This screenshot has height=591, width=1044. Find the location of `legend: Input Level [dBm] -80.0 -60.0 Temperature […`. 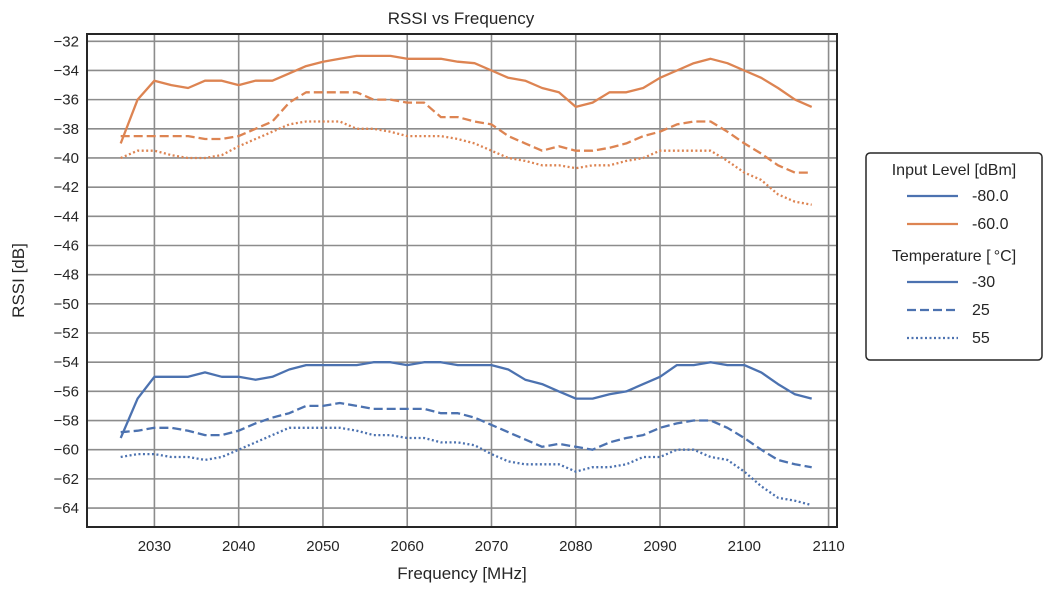

legend: Input Level [dBm] -80.0 -60.0 Temperature [… is located at coordinates (954, 256).